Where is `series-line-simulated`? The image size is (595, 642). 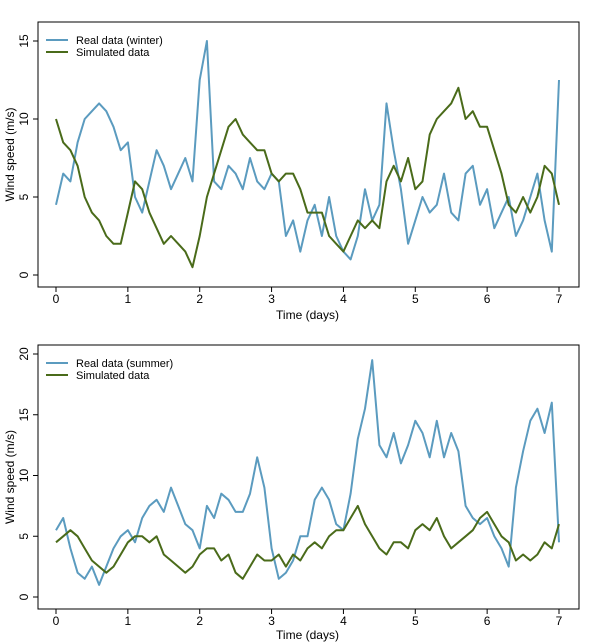 series-line-simulated is located at coordinates (307, 542).